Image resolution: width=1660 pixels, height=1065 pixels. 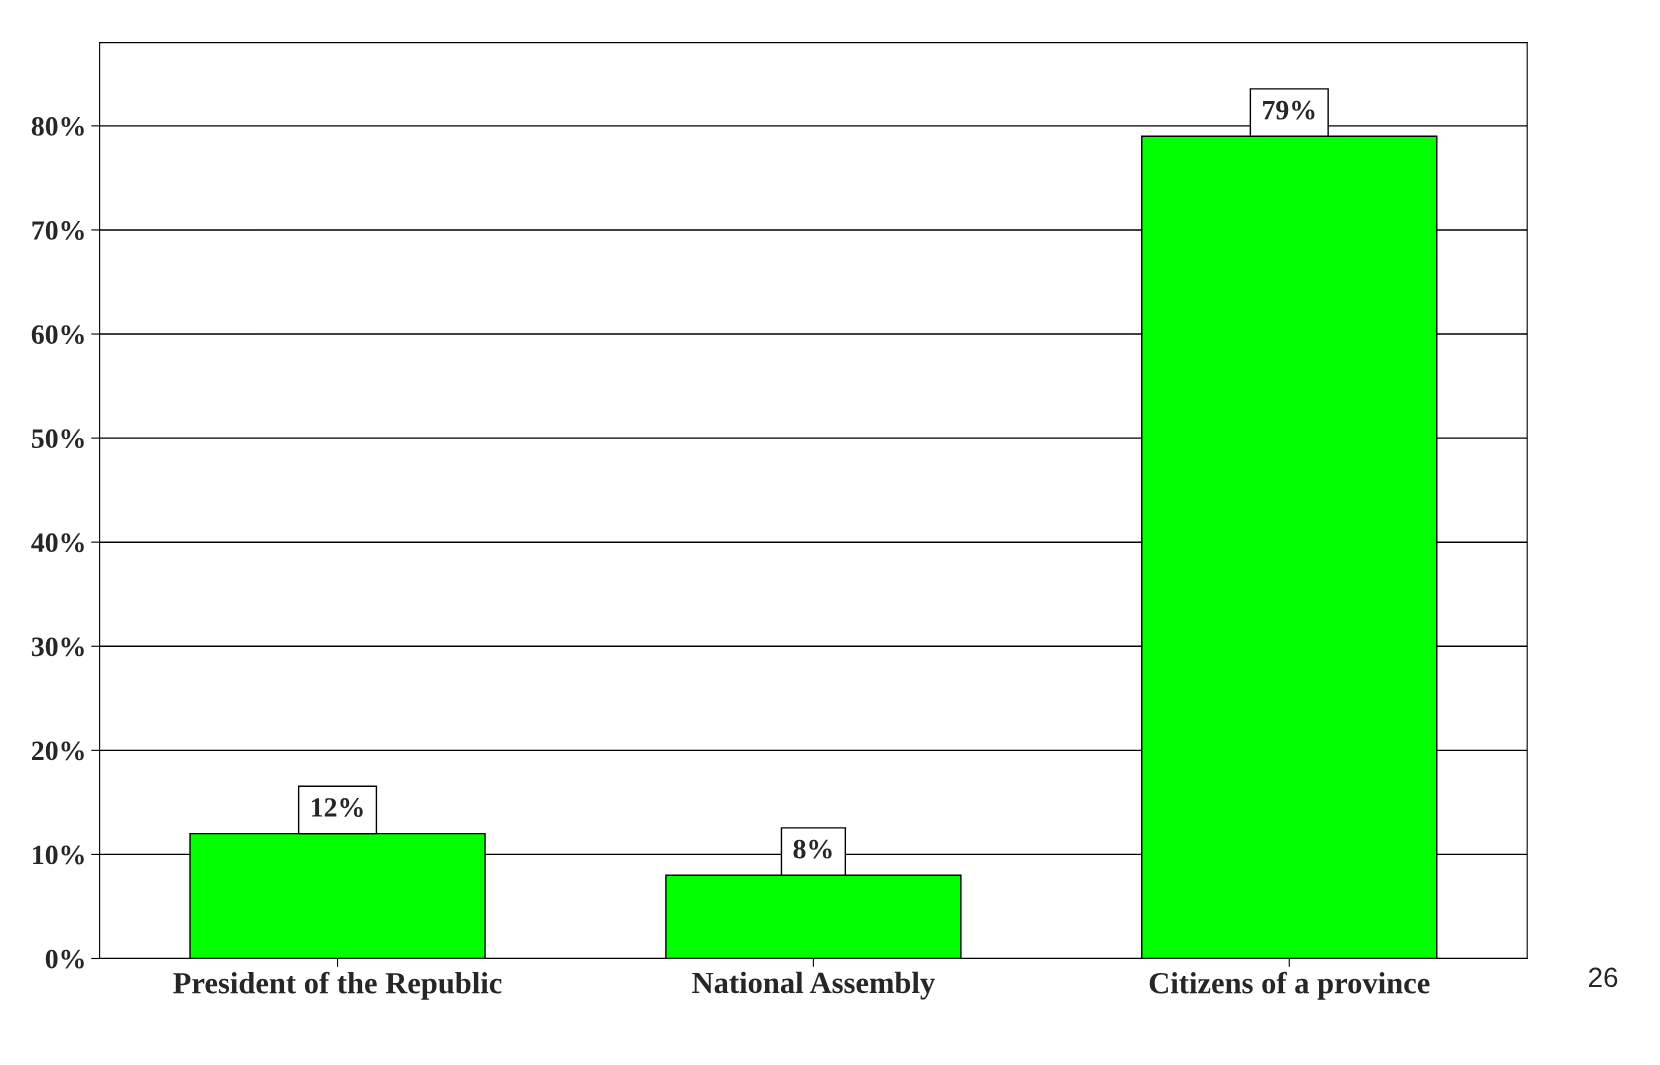 What do you see at coordinates (57, 543) in the screenshot?
I see `y-tick-label: 40%` at bounding box center [57, 543].